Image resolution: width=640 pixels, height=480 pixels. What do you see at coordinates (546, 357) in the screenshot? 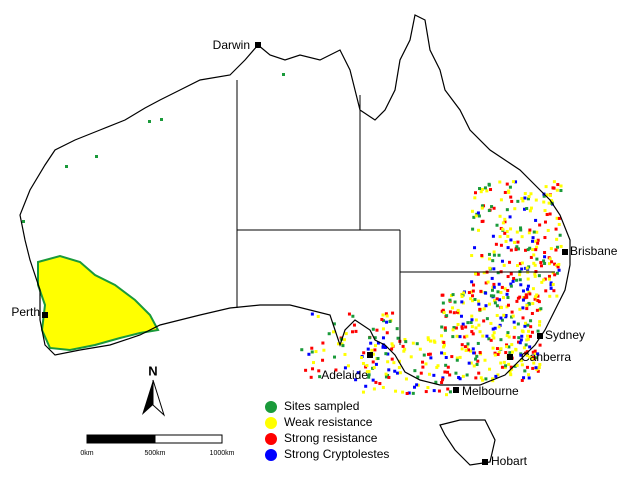
I see `city-label: Canberra` at bounding box center [546, 357].